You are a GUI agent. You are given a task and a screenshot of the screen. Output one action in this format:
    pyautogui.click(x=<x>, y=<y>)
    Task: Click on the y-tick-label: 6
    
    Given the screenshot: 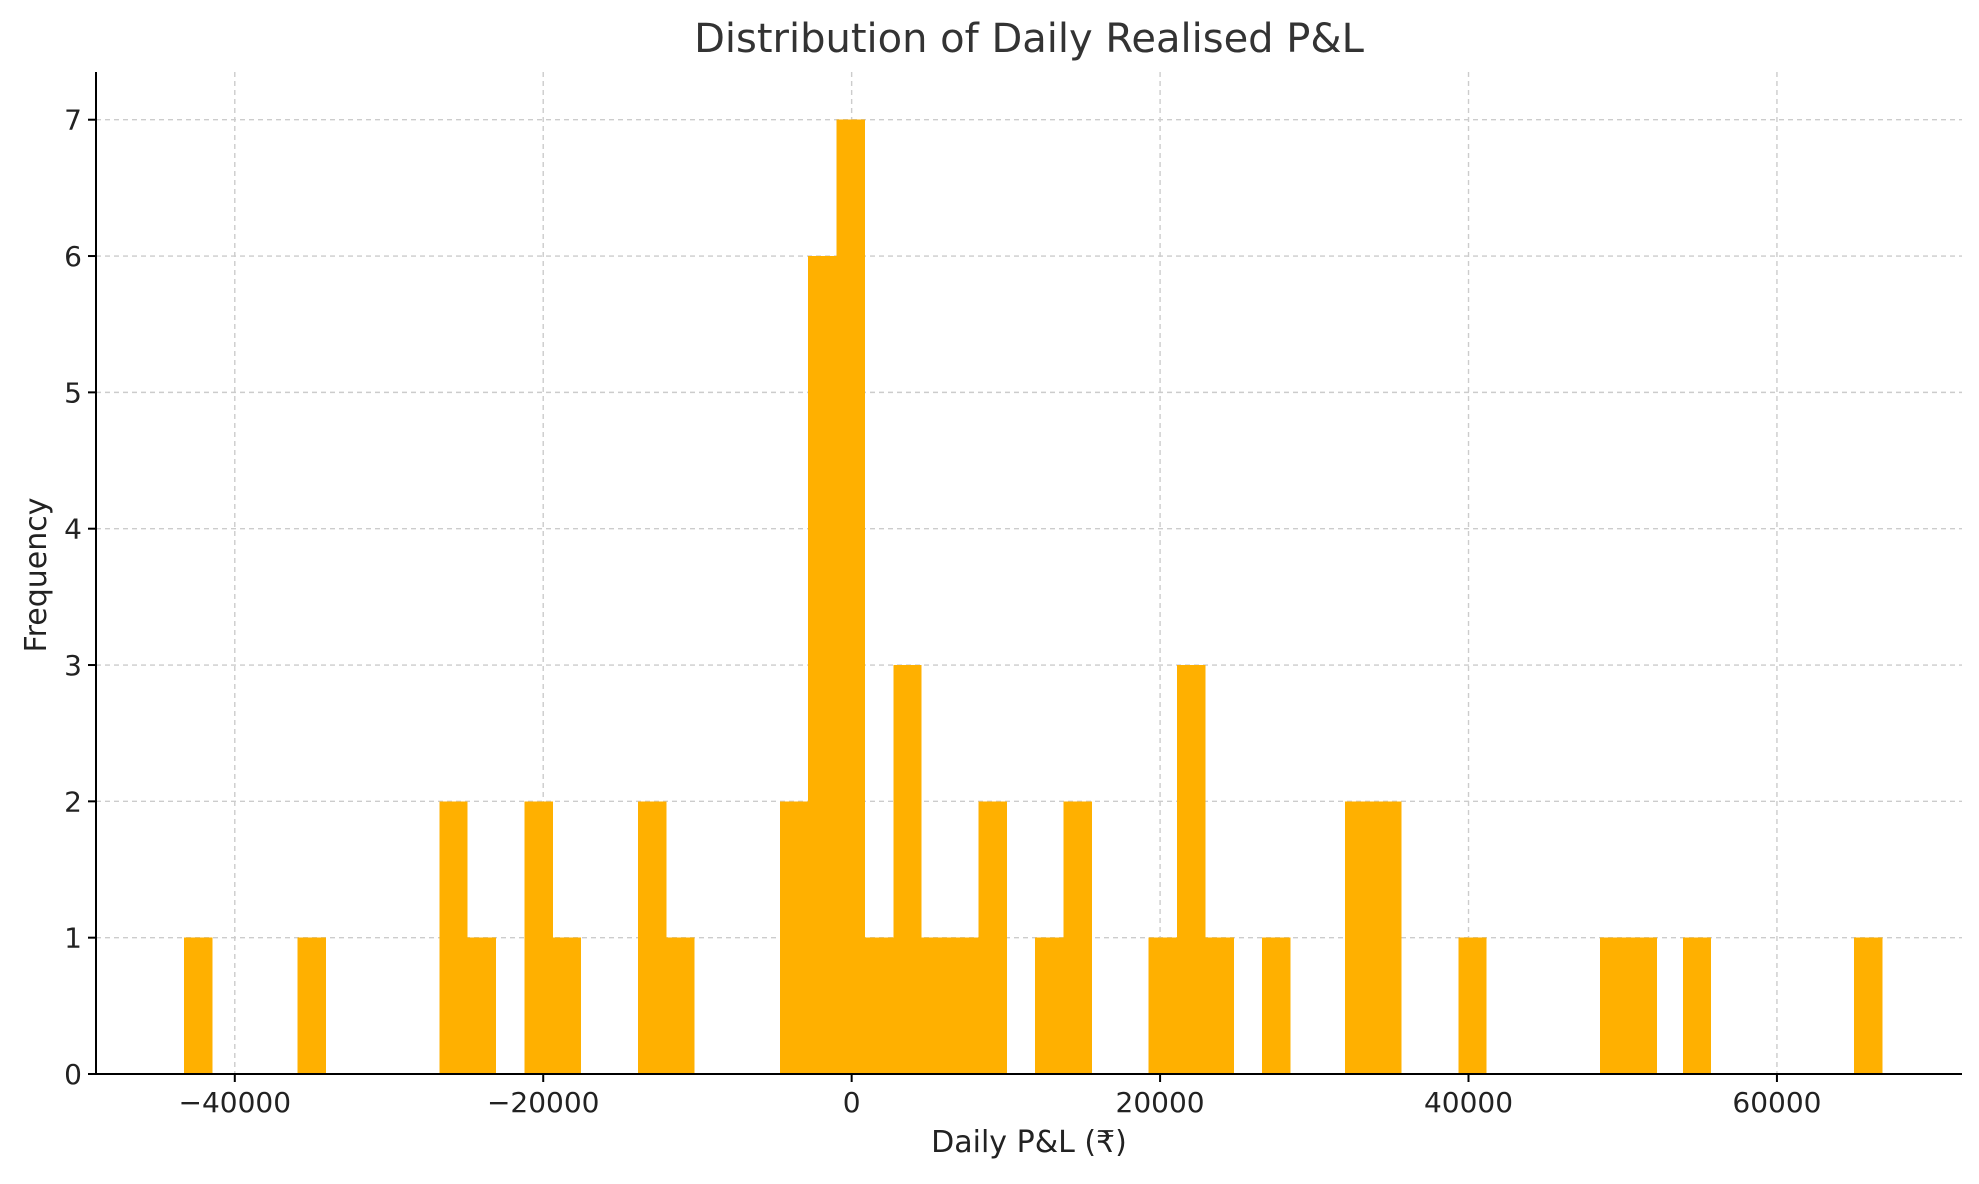 What is the action you would take?
    pyautogui.click(x=73, y=256)
    